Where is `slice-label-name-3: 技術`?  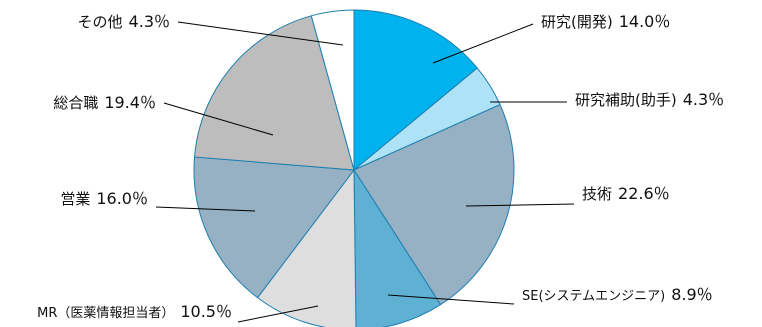 slice-label-name-3: 技術 is located at coordinates (597, 194).